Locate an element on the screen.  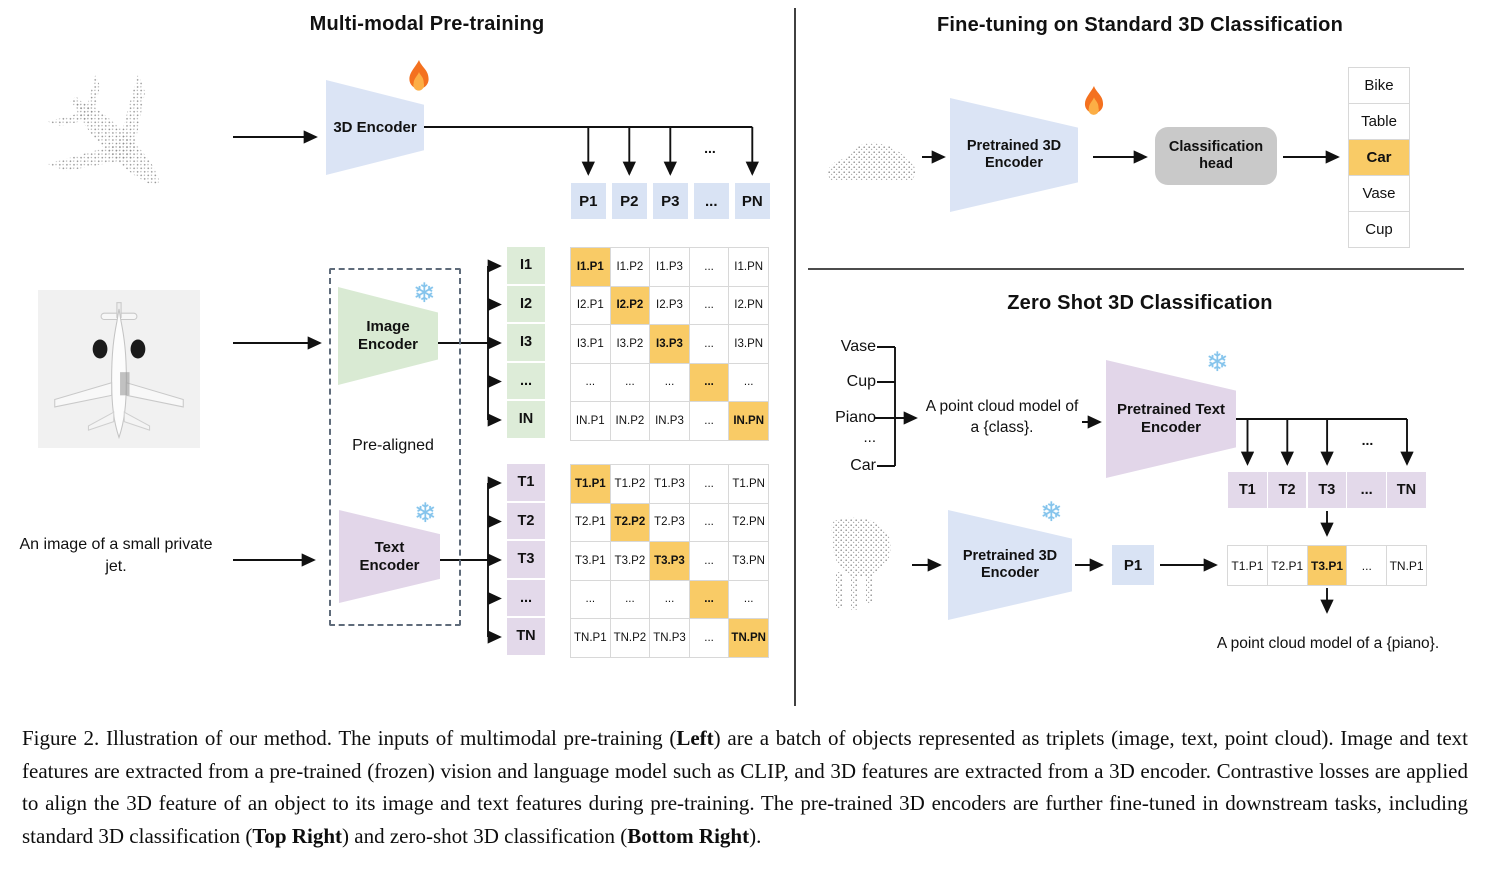
classification-head: Classification head is located at coordinates (1216, 156).